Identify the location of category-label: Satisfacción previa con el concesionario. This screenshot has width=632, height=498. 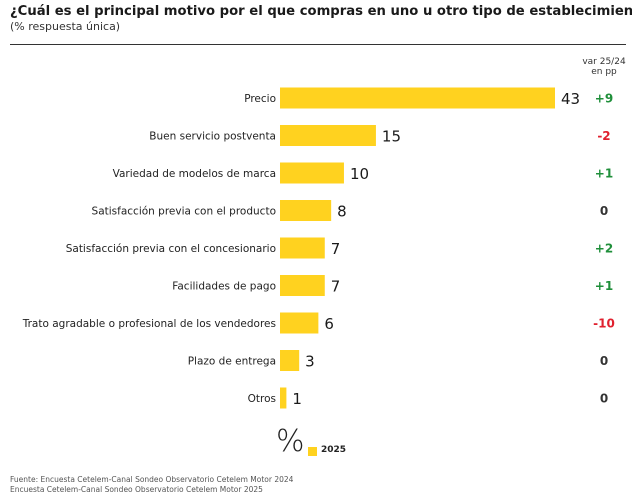
(171, 249).